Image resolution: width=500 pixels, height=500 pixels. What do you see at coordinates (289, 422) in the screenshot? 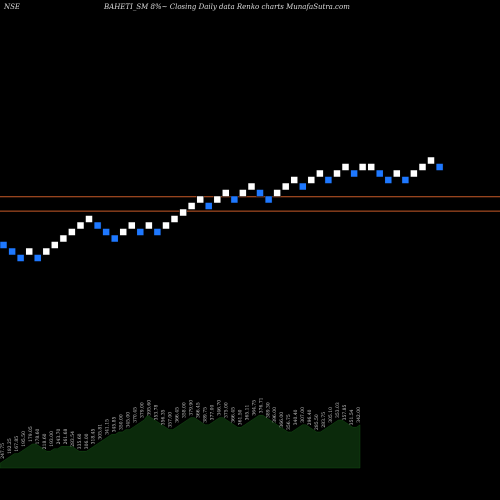
I see `volume-label: 356.75` at bounding box center [289, 422].